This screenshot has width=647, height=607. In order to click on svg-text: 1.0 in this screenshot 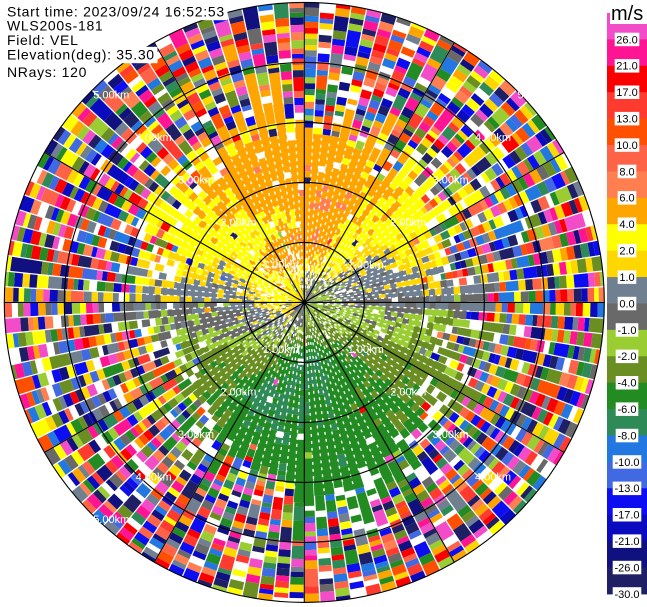, I will do `click(626, 278)`.